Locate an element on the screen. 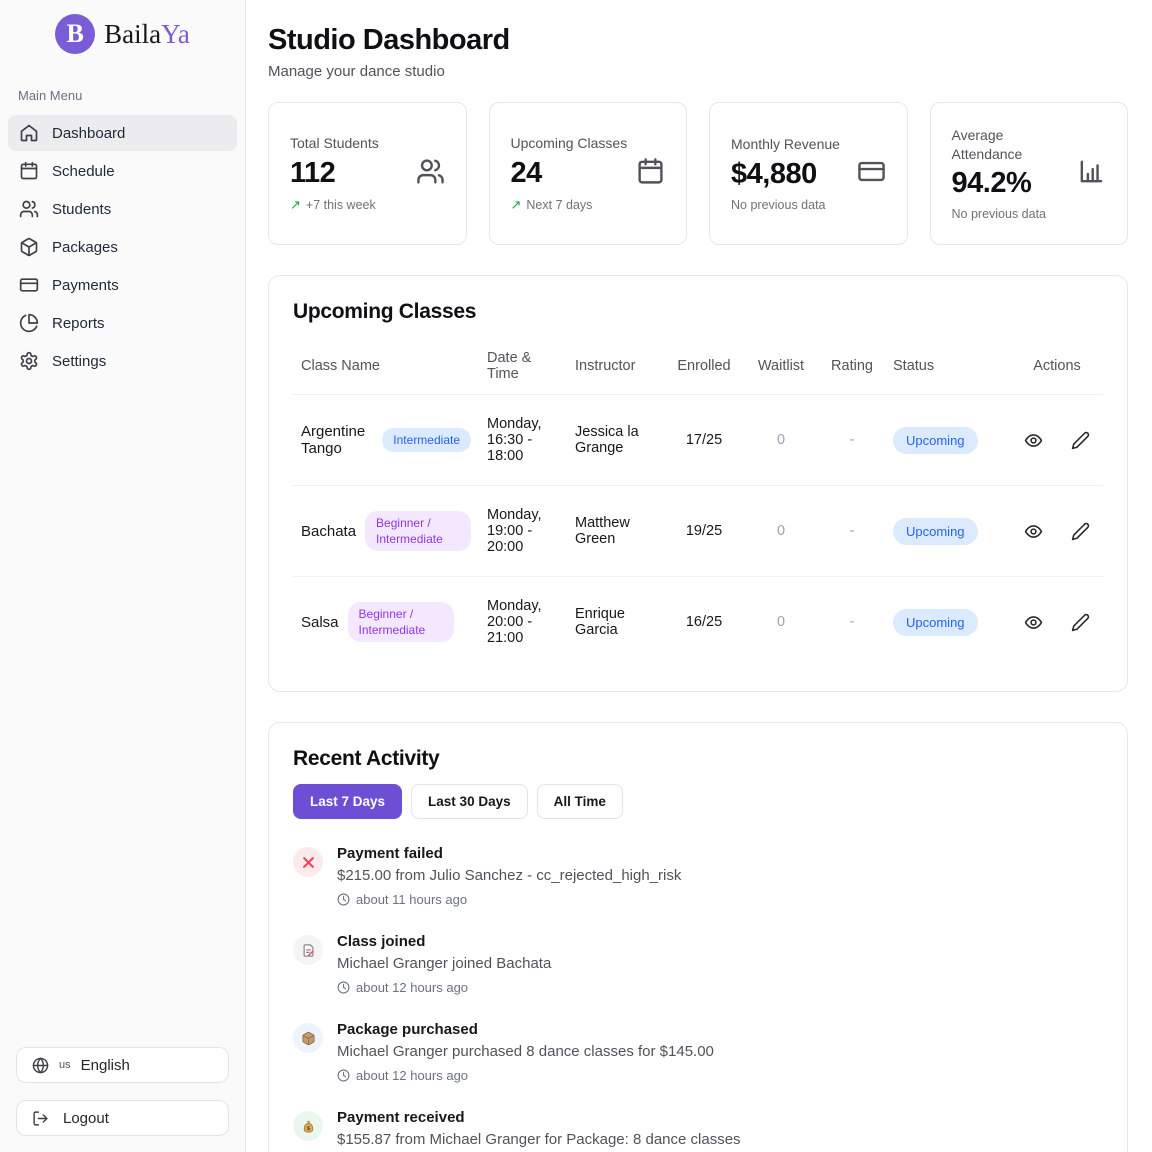  col-status: Status is located at coordinates (914, 366).